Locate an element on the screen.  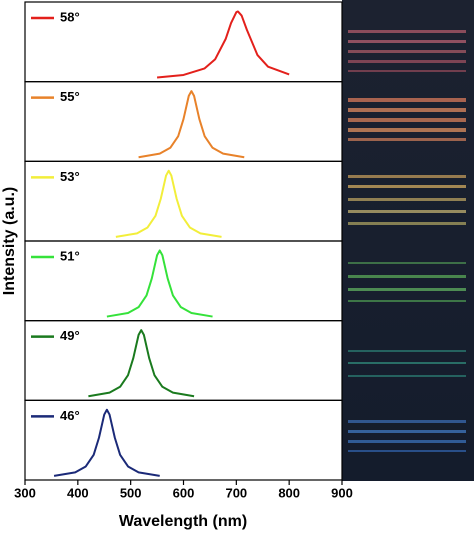
legend-label: 53° is located at coordinates (70, 176).